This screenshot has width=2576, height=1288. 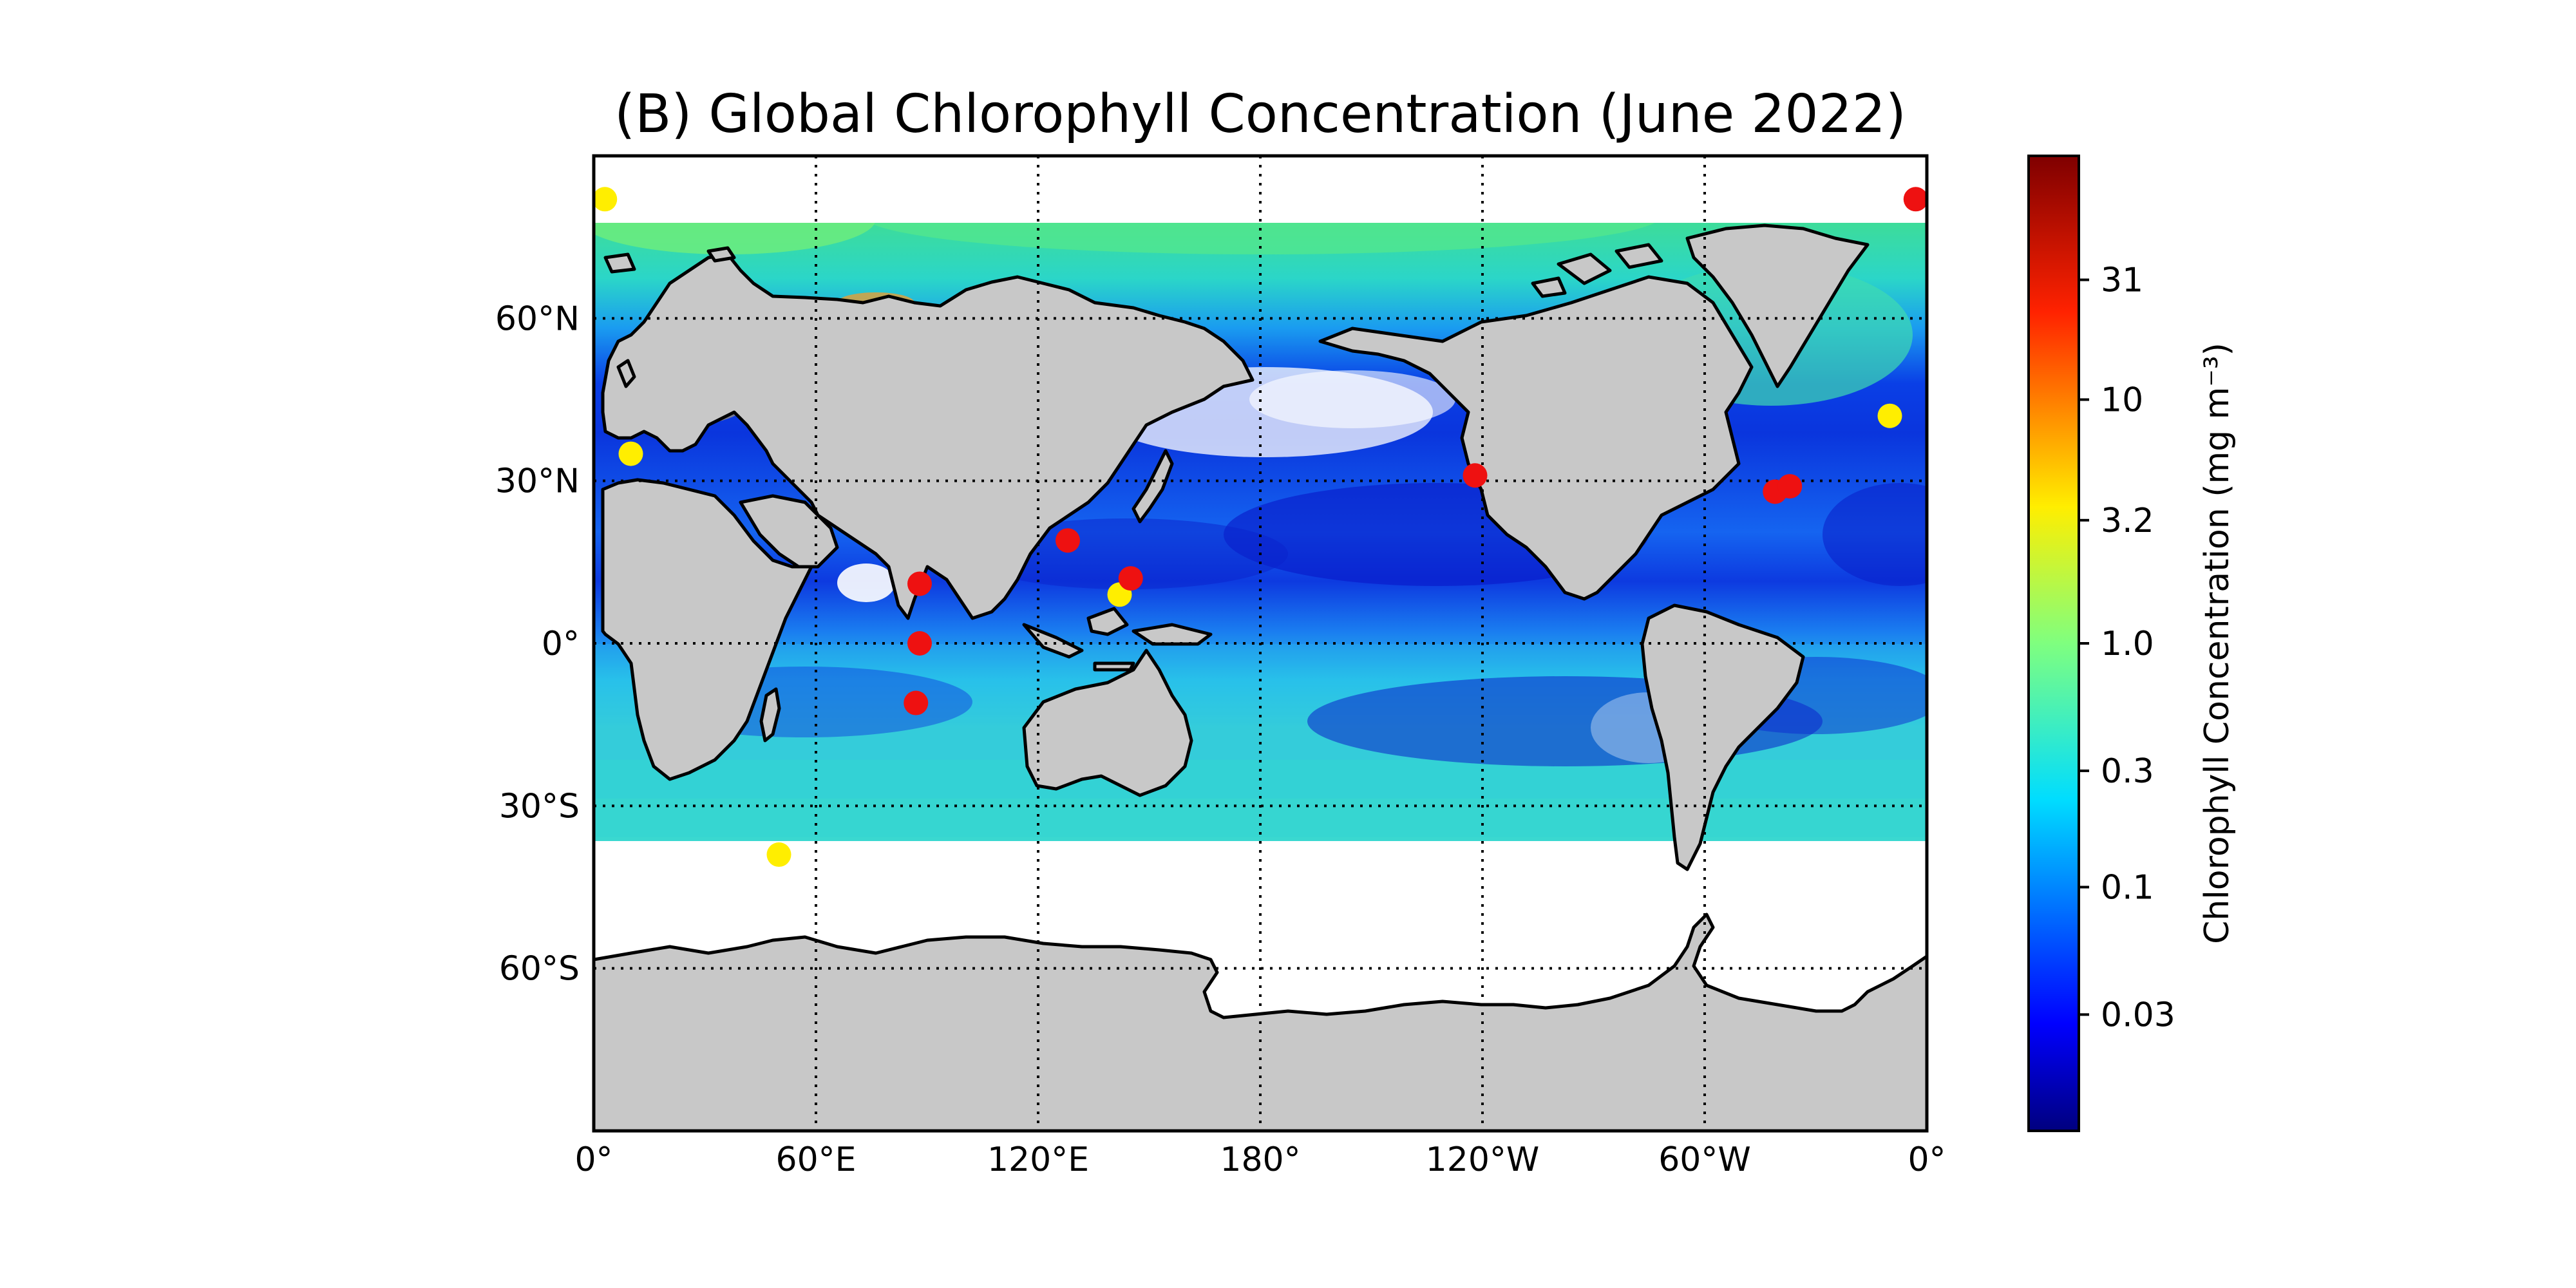 What do you see at coordinates (538, 318) in the screenshot?
I see `latitude-tick-label: 60°N` at bounding box center [538, 318].